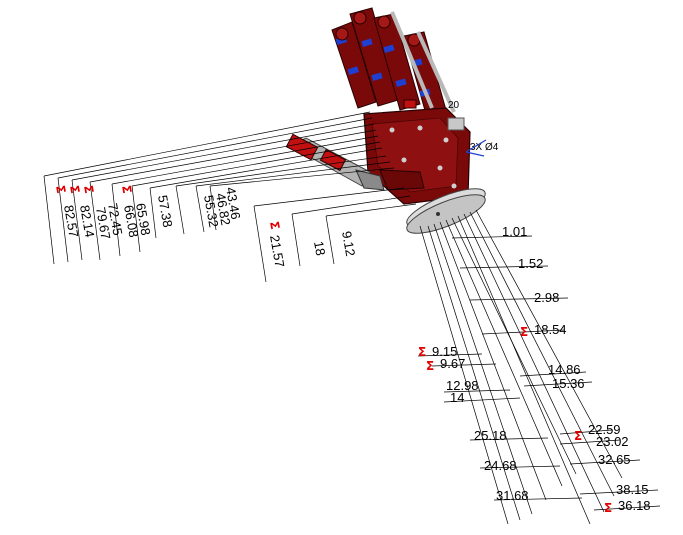  Describe the element at coordinates (484, 147) in the screenshot. I see `hole-callout: 3X Ø4` at that location.